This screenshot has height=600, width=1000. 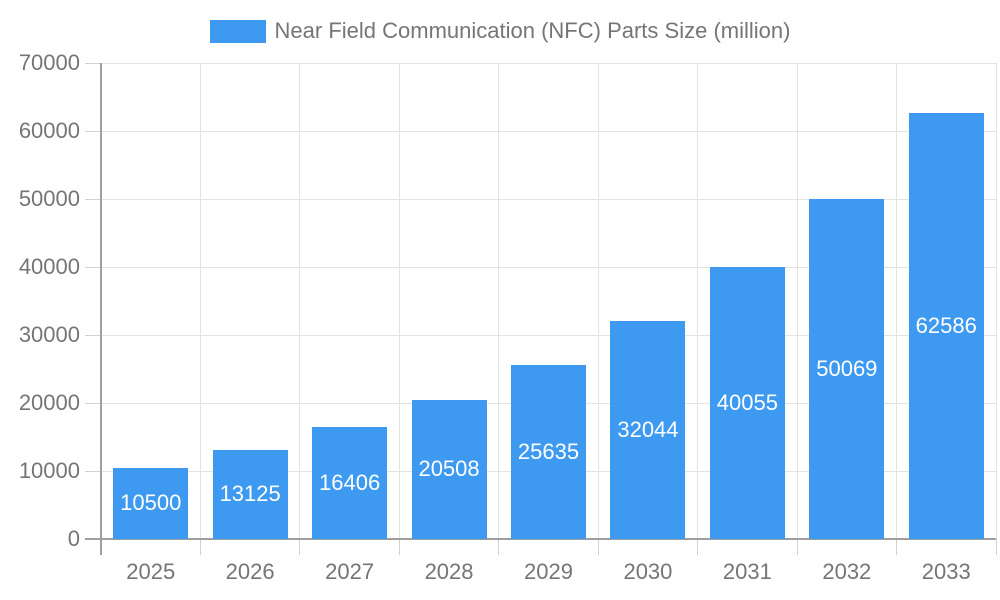 I want to click on bar-value-label: 16406, so click(x=350, y=483).